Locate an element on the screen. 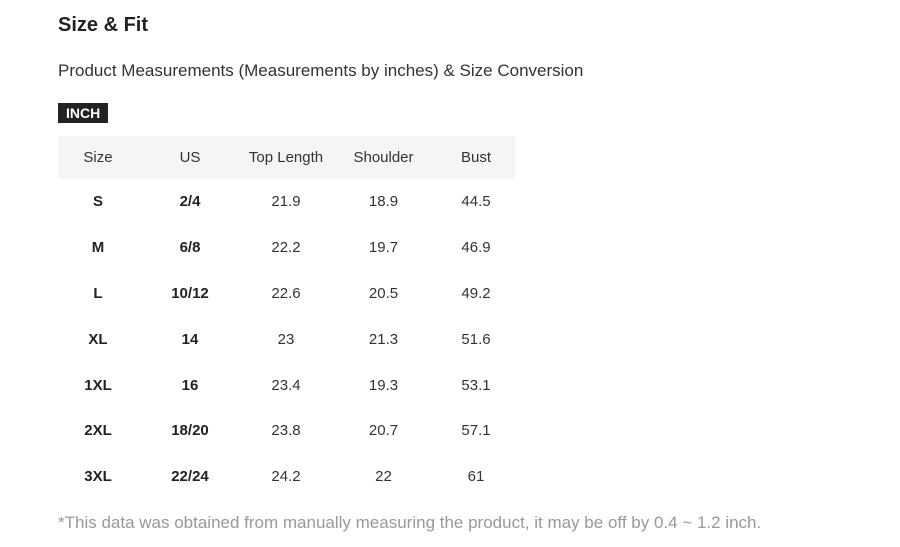 This screenshot has width=900, height=547. cell-size: L is located at coordinates (98, 293).